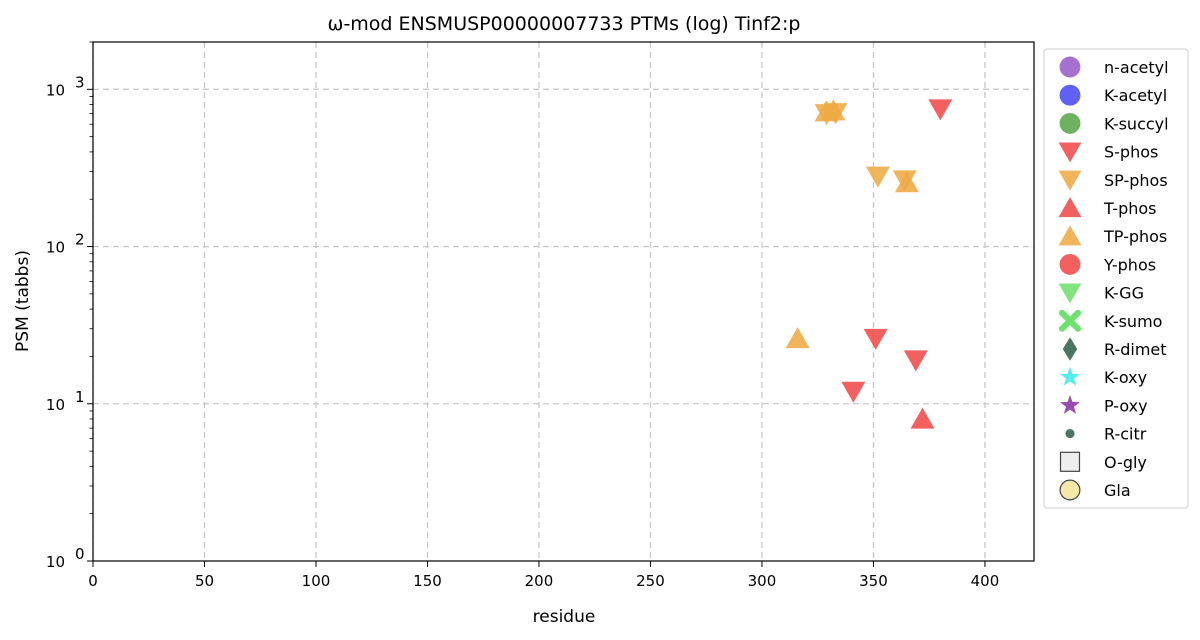 This screenshot has width=1200, height=640. What do you see at coordinates (1131, 152) in the screenshot?
I see `legend-label: S-phos` at bounding box center [1131, 152].